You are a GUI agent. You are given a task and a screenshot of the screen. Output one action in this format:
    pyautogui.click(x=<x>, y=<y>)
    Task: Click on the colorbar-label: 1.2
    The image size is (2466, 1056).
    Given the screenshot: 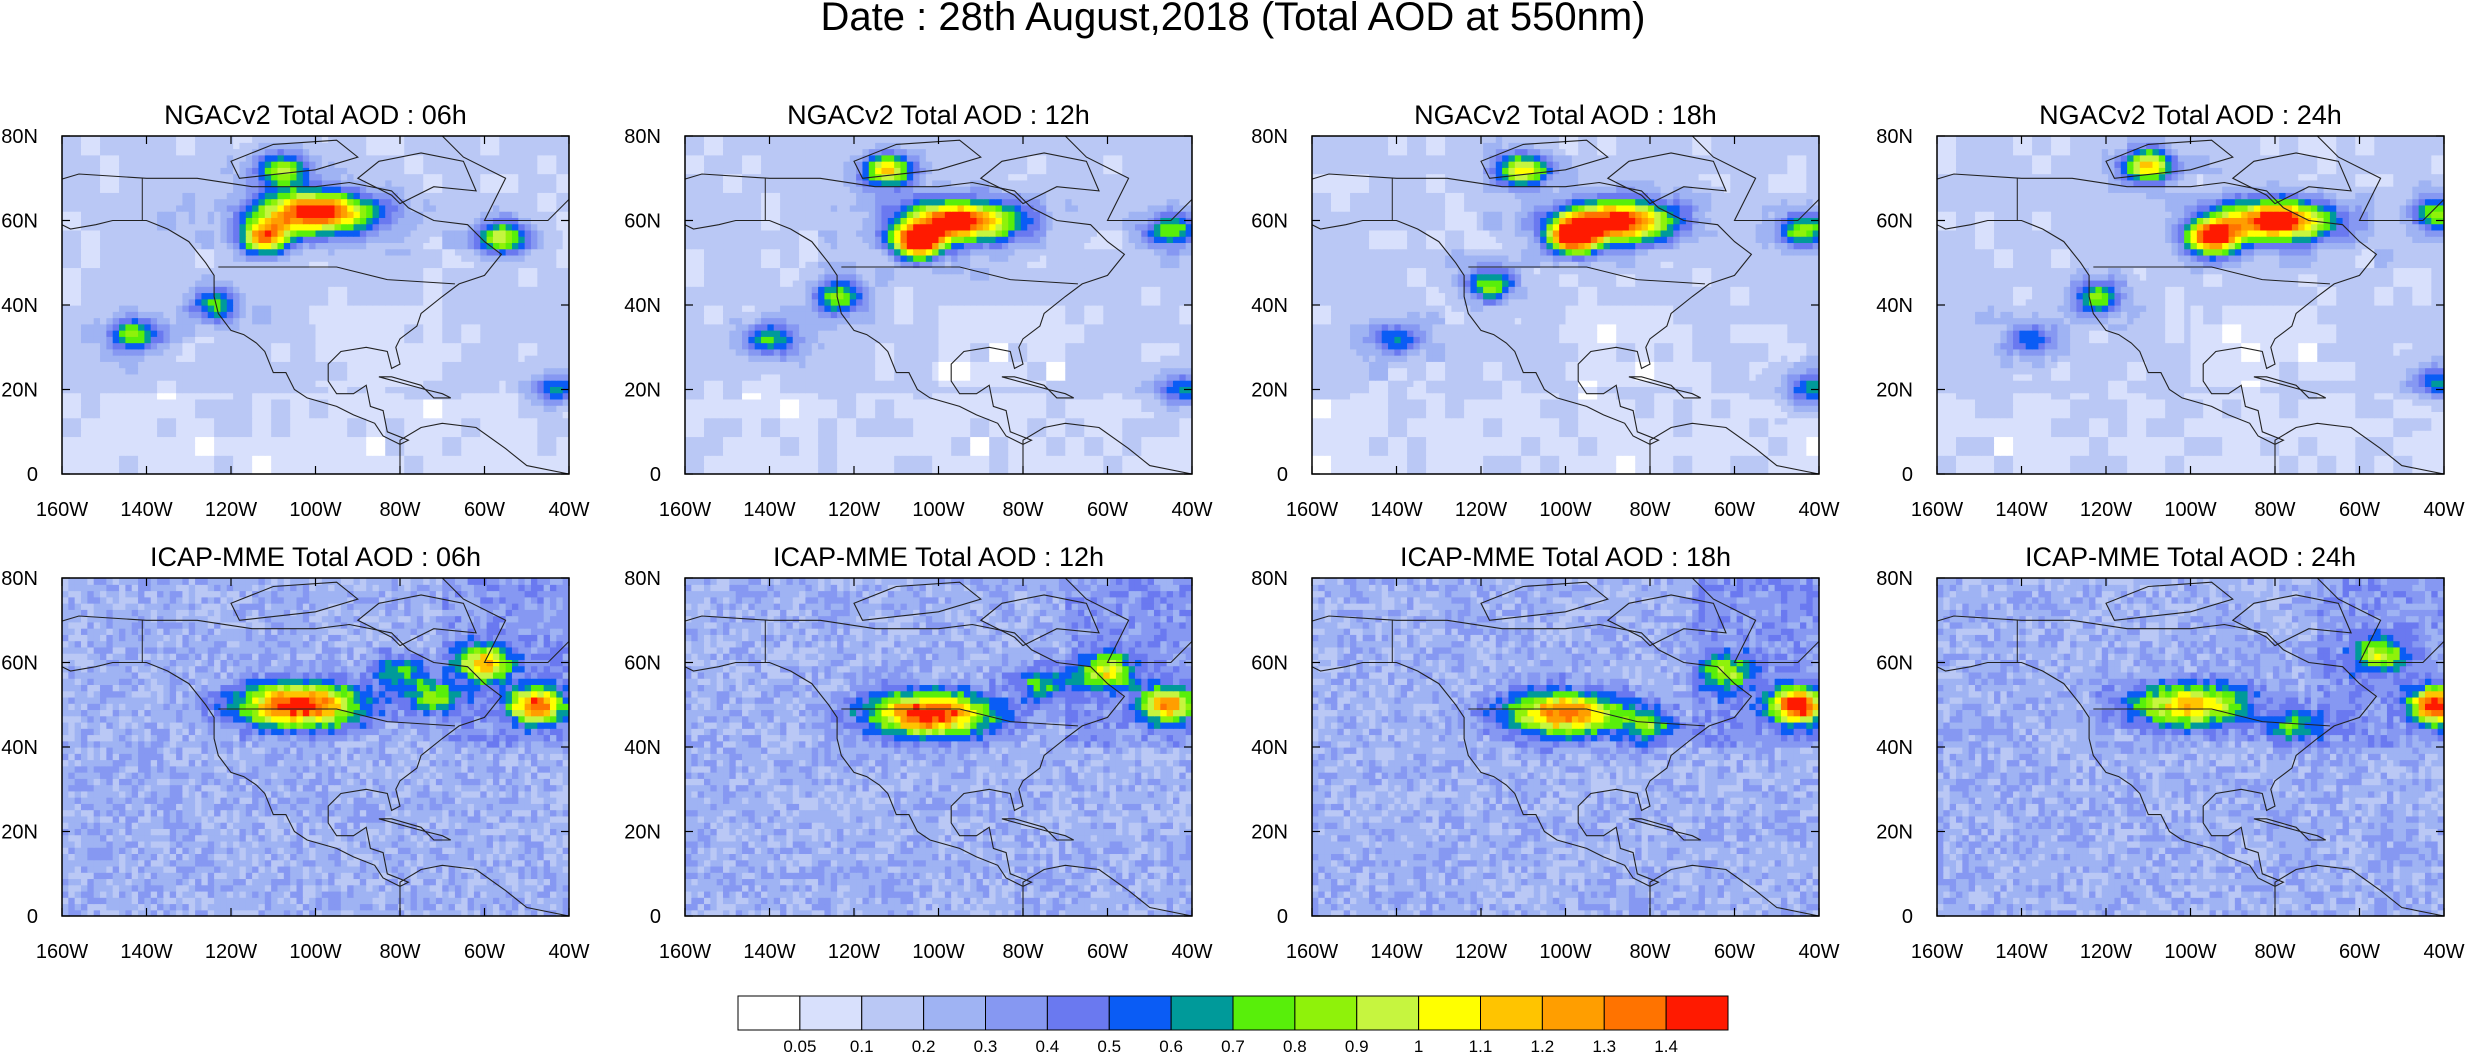 What is the action you would take?
    pyautogui.click(x=1543, y=1046)
    